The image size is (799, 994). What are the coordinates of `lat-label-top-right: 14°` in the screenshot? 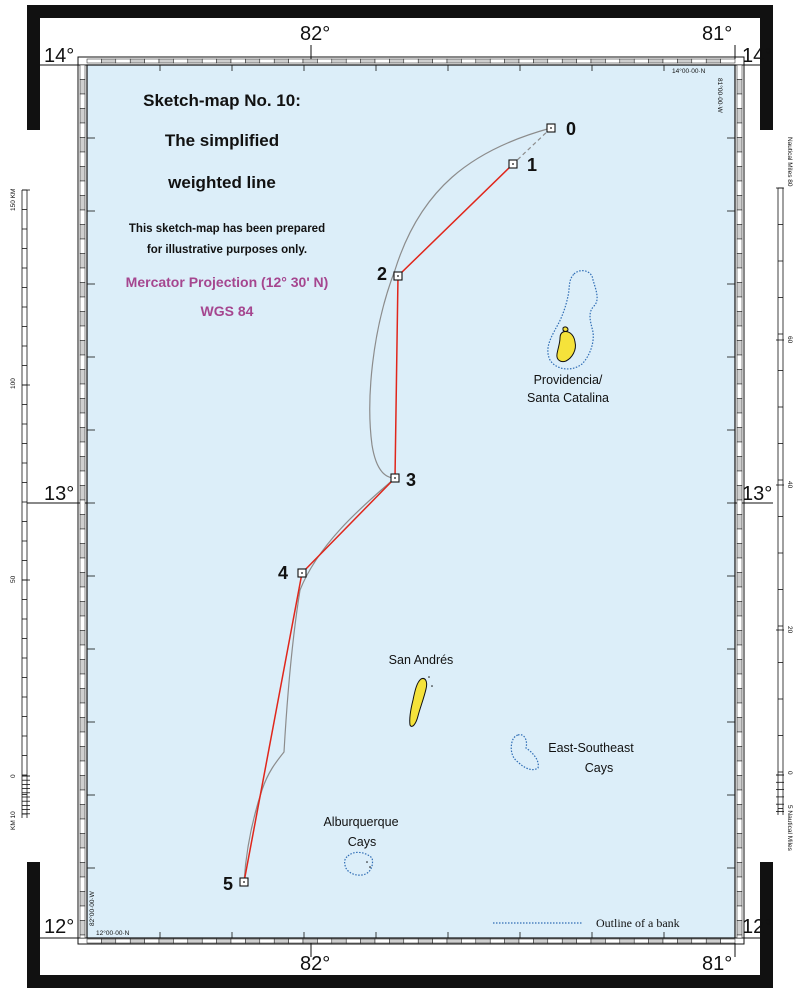 It's located at (757, 56).